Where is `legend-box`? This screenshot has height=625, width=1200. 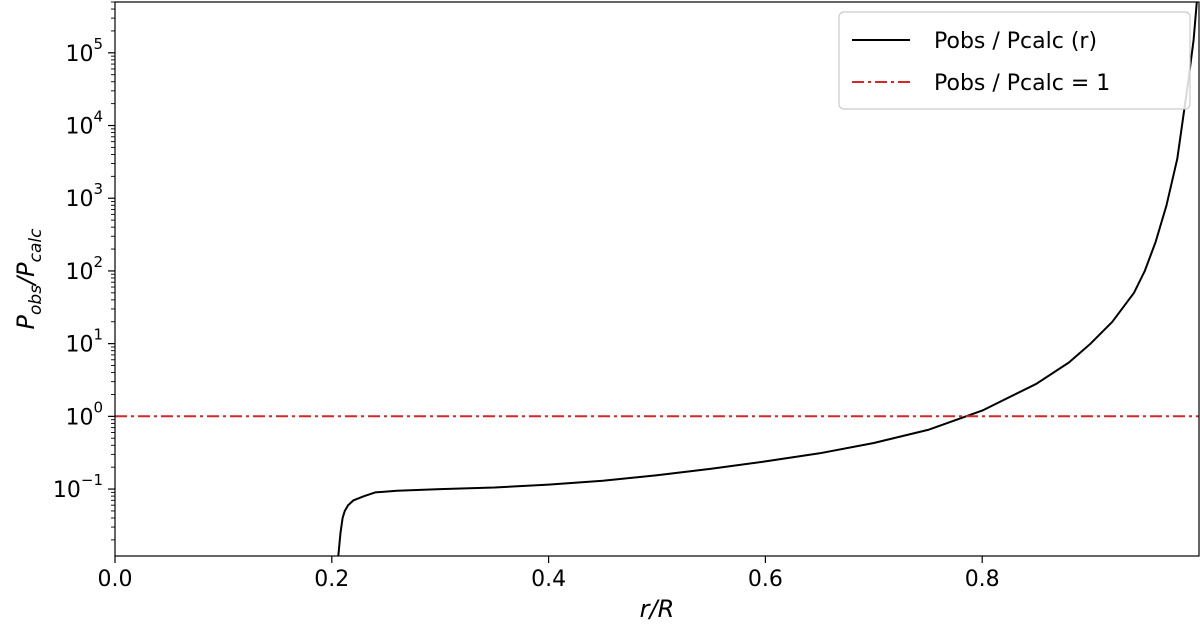
legend-box is located at coordinates (1014, 60).